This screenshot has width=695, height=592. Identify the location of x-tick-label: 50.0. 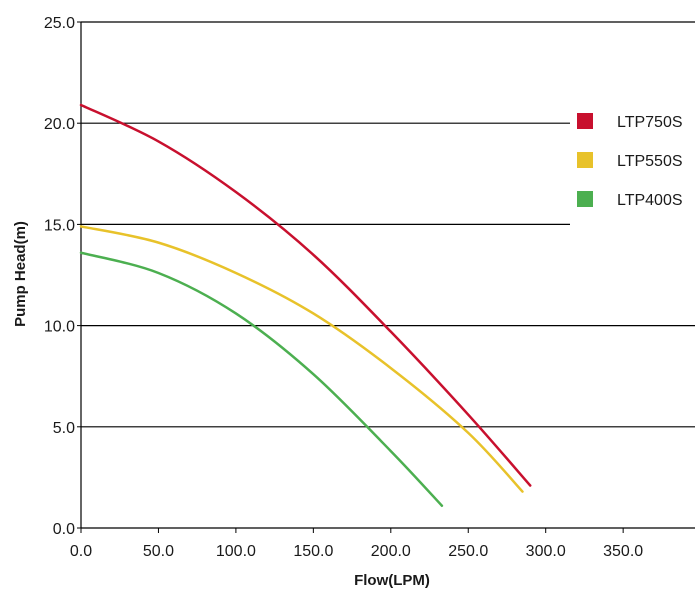
(158, 551).